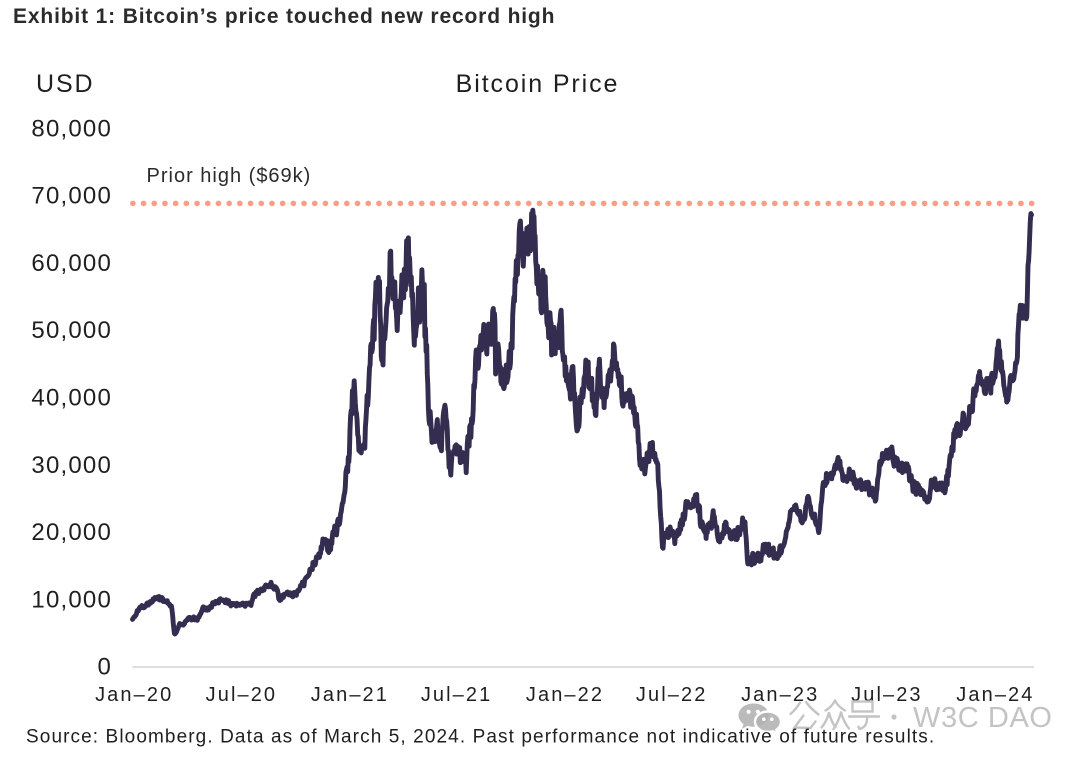  I want to click on svg-text: Jan–20, so click(134, 695).